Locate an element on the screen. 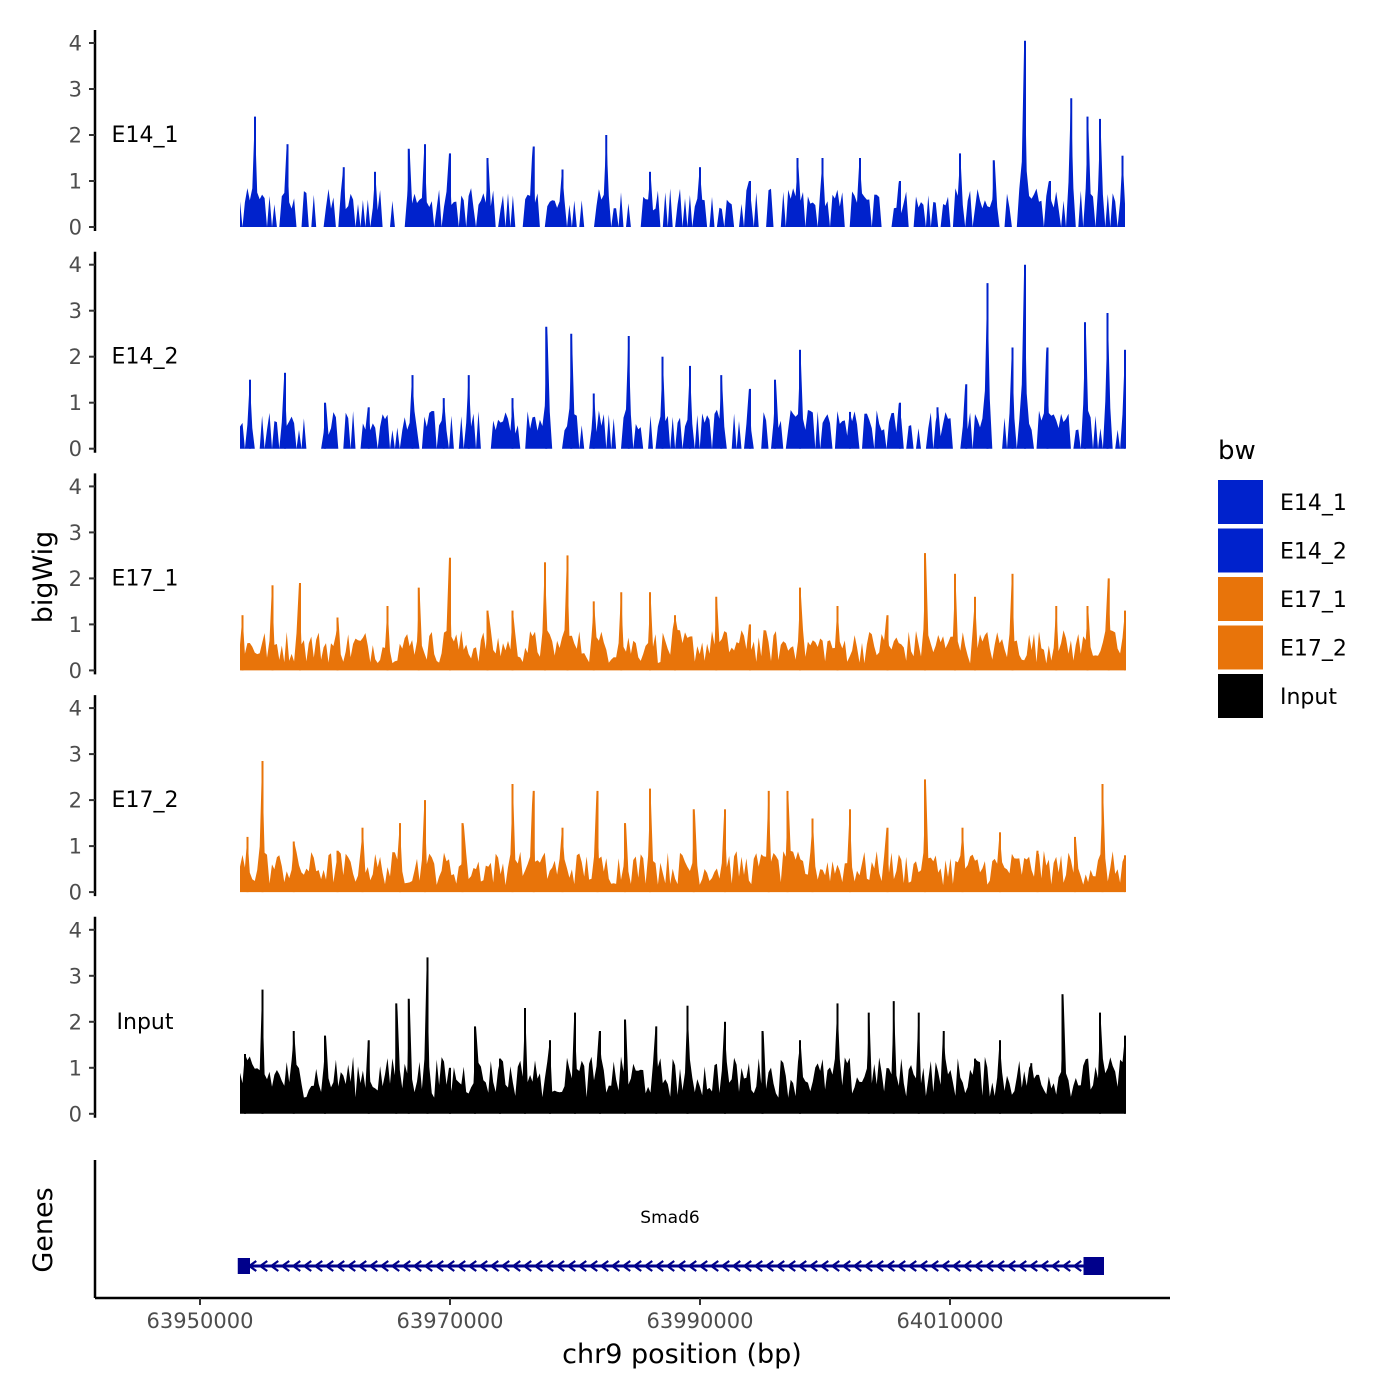 The height and width of the screenshot is (1400, 1400). track-label: E17_2 is located at coordinates (145, 800).